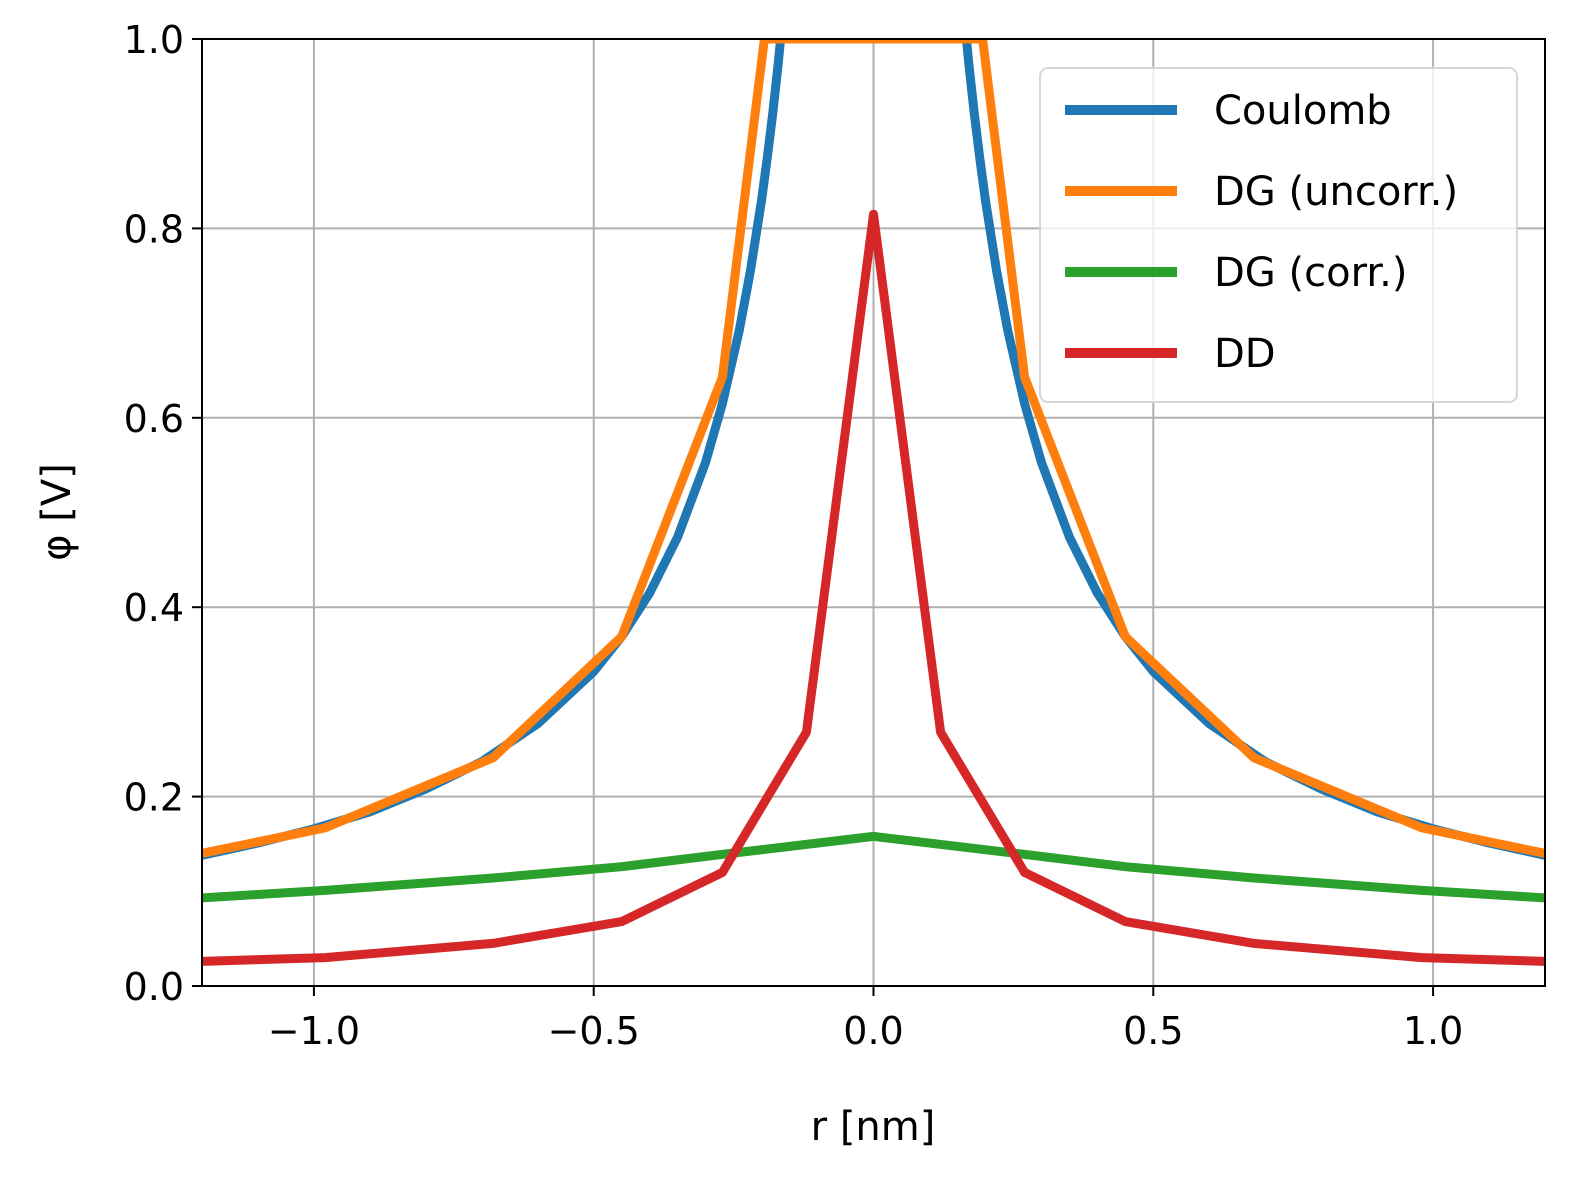 The width and height of the screenshot is (1580, 1180). I want to click on series-line-dg-corr, so click(873, 867).